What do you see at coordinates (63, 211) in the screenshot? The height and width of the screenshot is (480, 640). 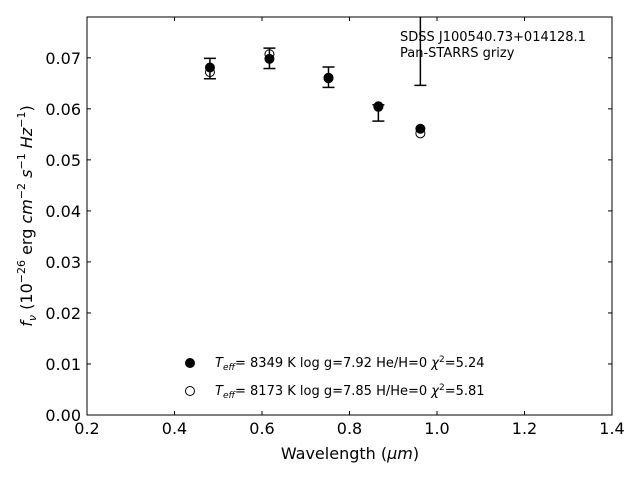 I see `y-tick-label: 0.04` at bounding box center [63, 211].